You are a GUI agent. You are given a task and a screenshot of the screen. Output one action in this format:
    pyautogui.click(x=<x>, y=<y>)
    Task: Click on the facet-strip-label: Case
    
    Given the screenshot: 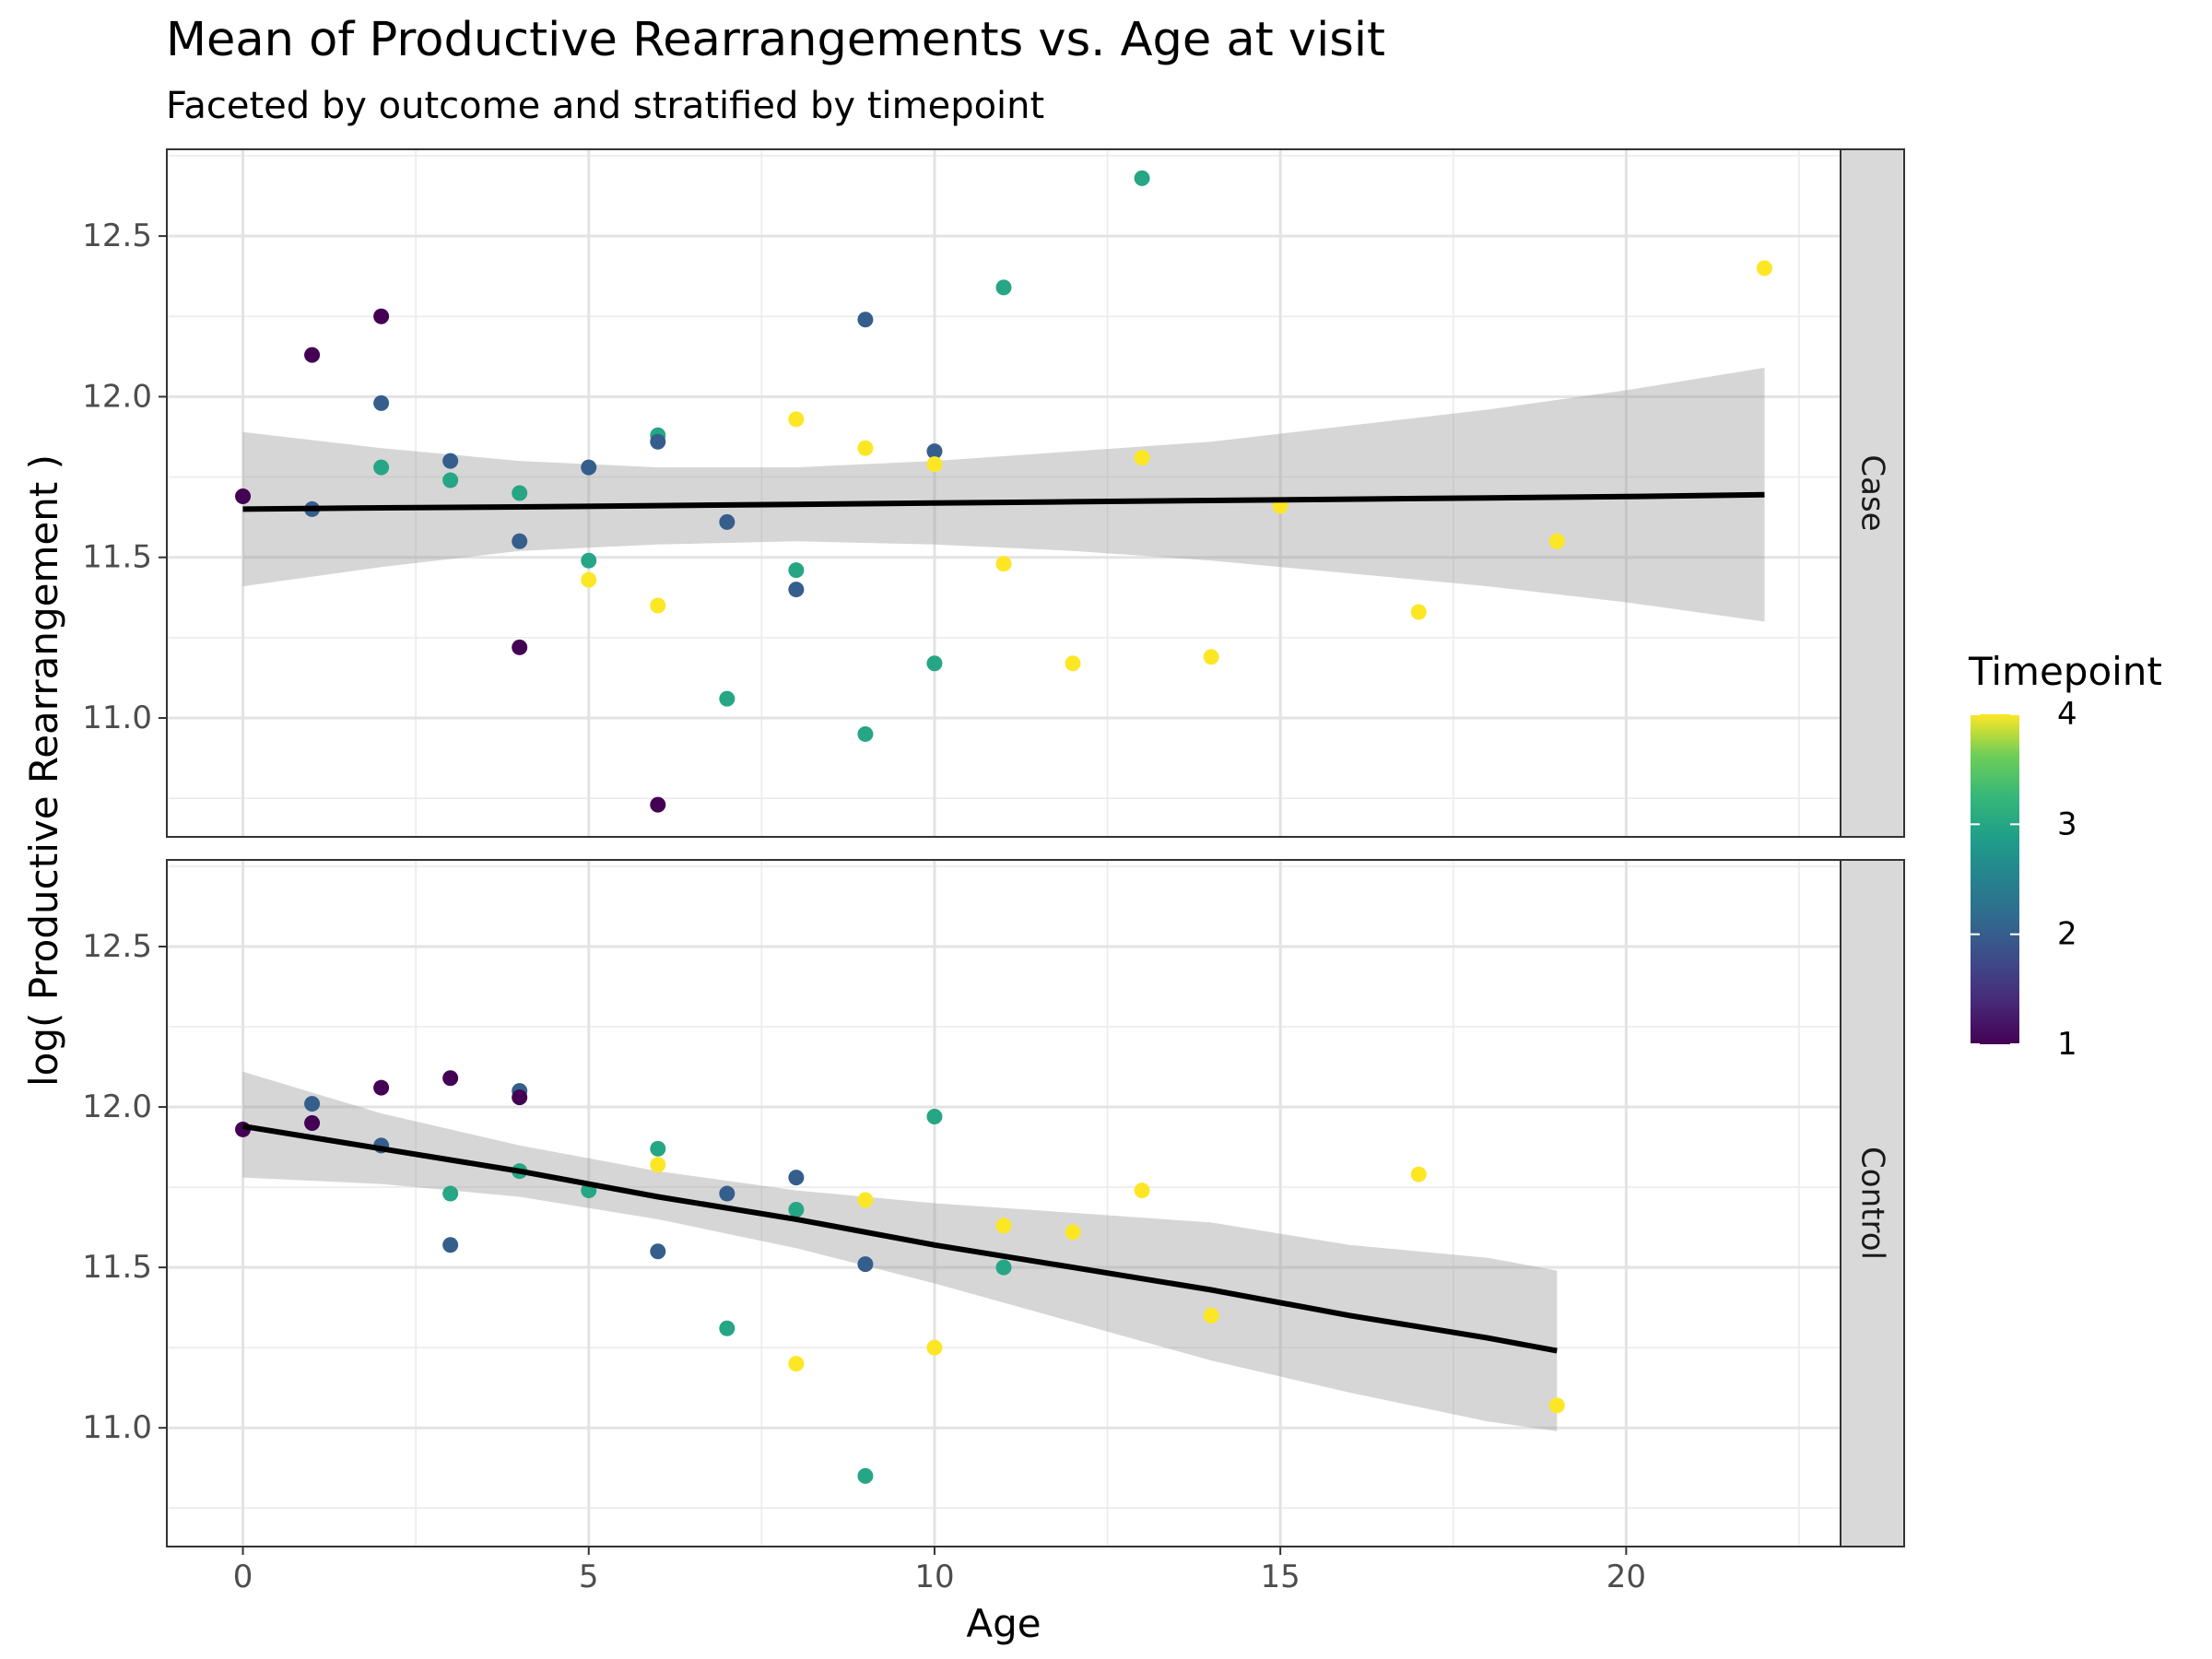 What is the action you would take?
    pyautogui.click(x=1872, y=492)
    